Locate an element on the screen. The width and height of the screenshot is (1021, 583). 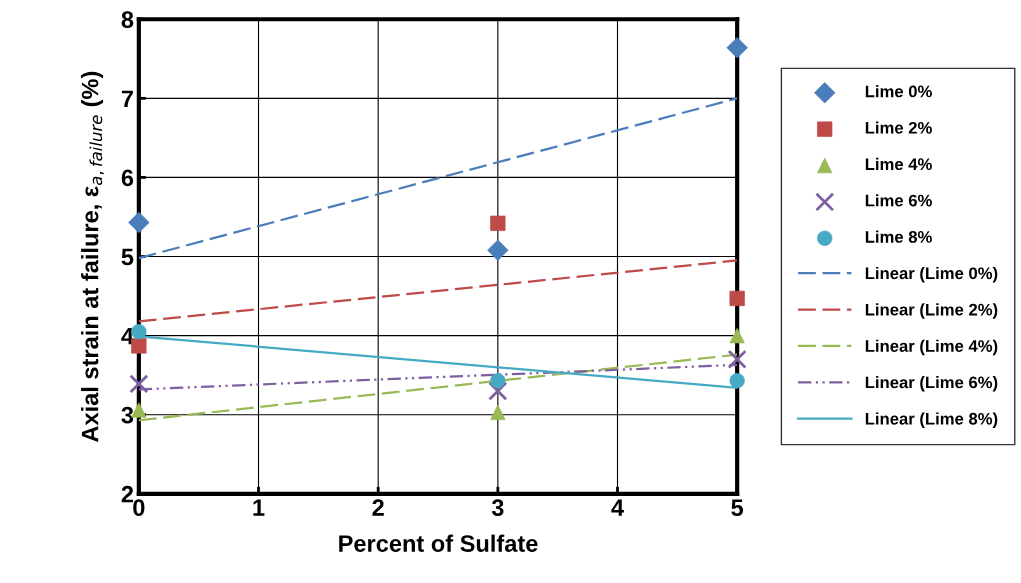
y-axis-title: Axial strain at failure, ε$_{a,failure}$ (%) is located at coordinates (92, 256).